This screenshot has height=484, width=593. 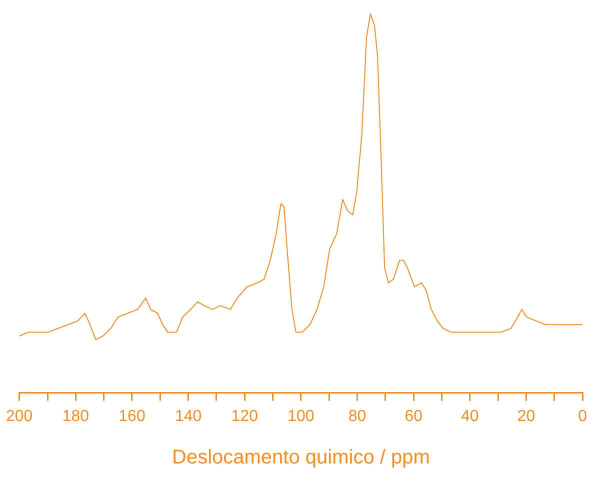 What do you see at coordinates (470, 416) in the screenshot?
I see `x-tick-label: 40` at bounding box center [470, 416].